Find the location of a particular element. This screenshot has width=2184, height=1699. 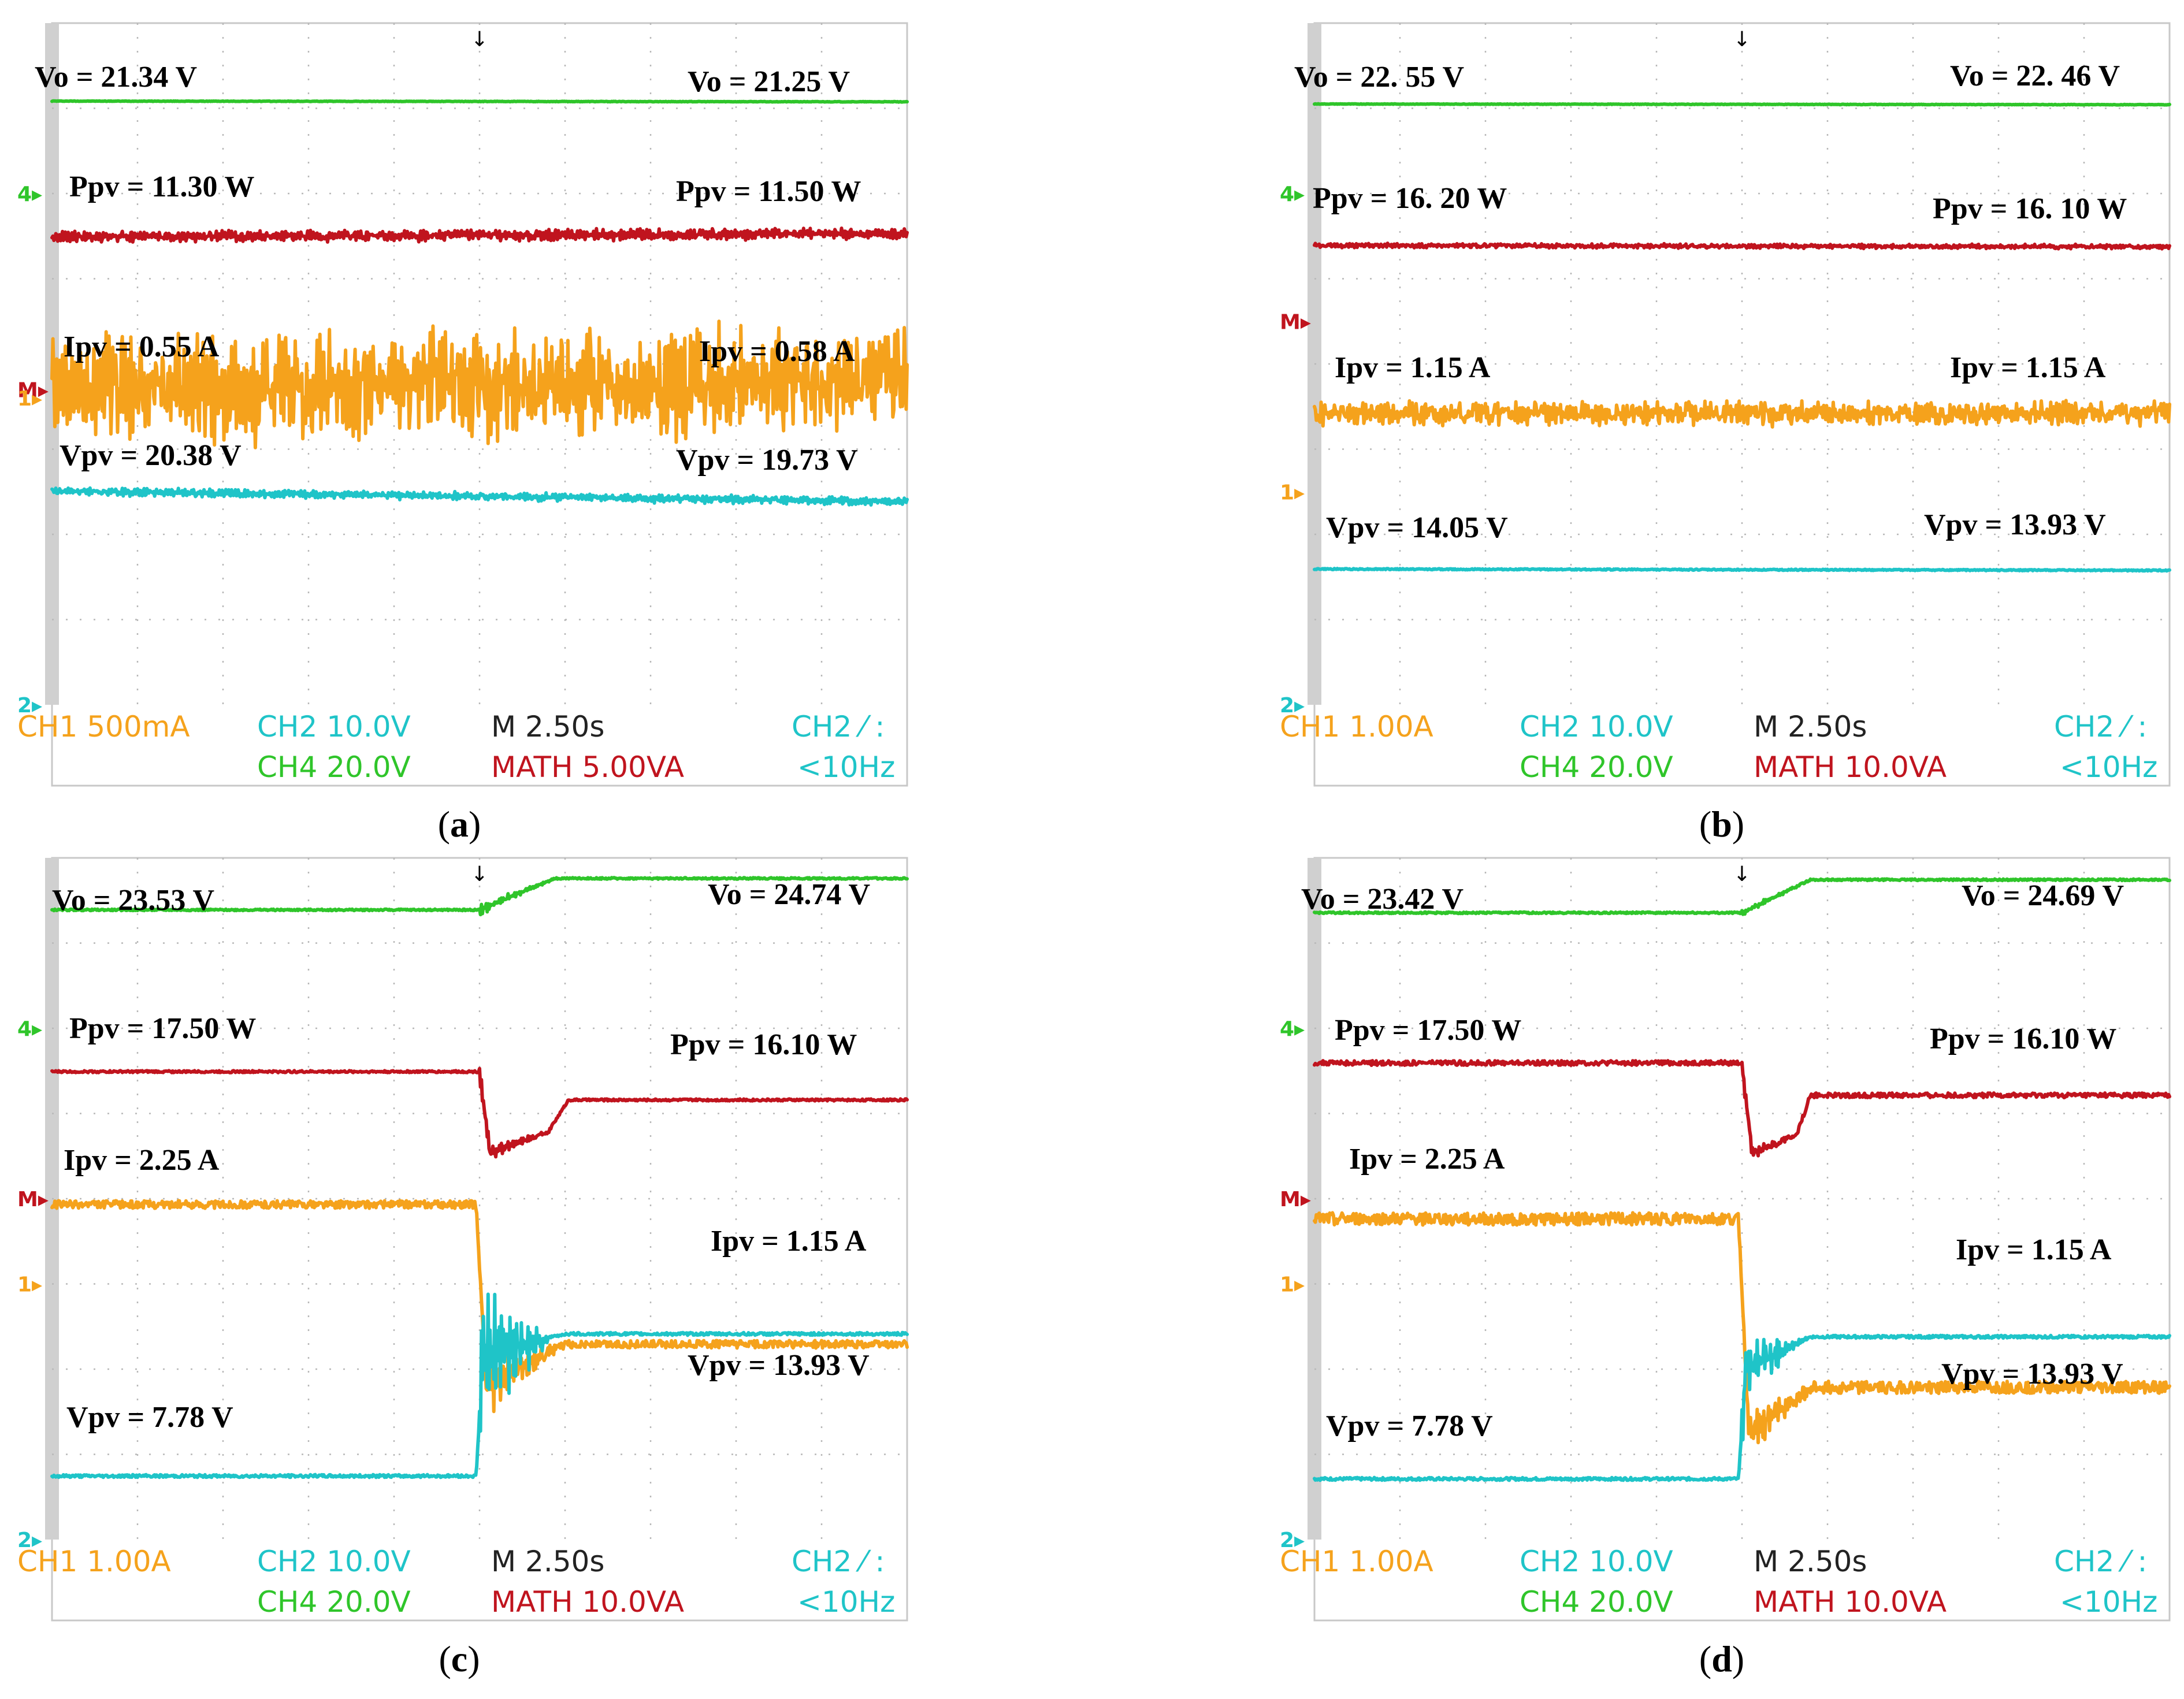

label-vo-end: Vo = 24.74 V is located at coordinates (789, 894).